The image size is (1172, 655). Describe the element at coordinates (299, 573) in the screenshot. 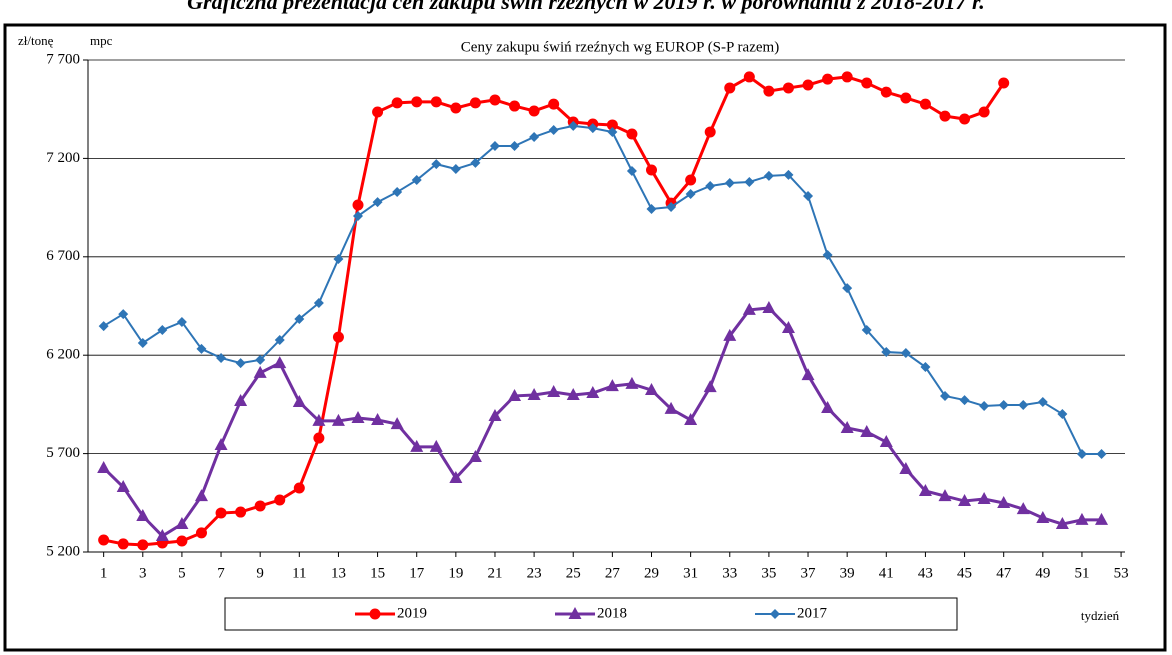

I see `x-tick-label: 11` at that location.